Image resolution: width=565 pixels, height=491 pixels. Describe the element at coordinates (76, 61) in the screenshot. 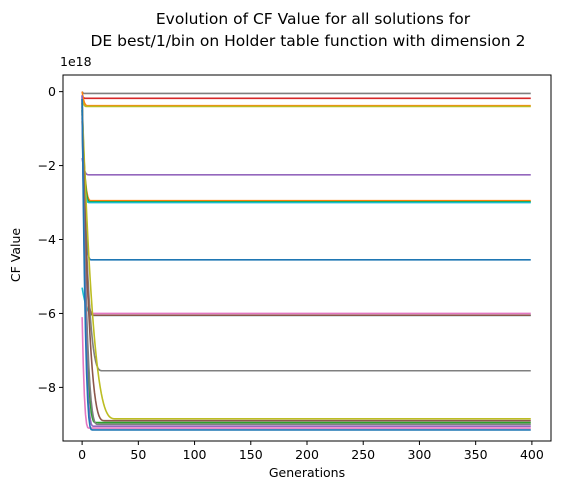

I see `y-axis-offset-label: 1e18` at that location.